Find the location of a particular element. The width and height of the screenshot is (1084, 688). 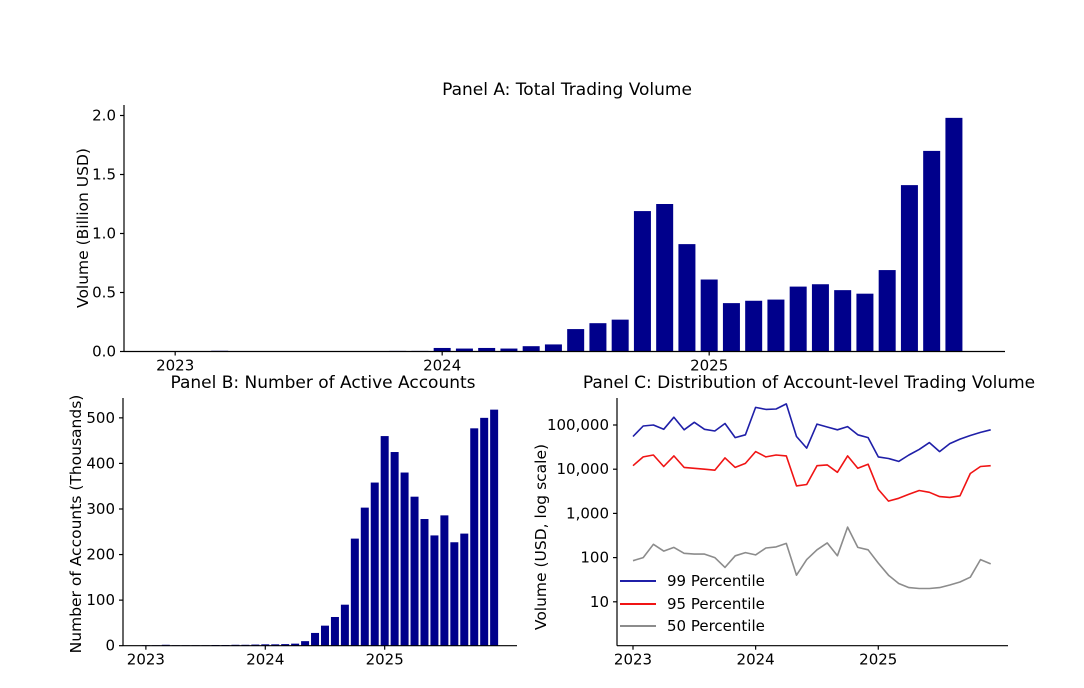

legend-label-50: 50 Percentile is located at coordinates (716, 625).